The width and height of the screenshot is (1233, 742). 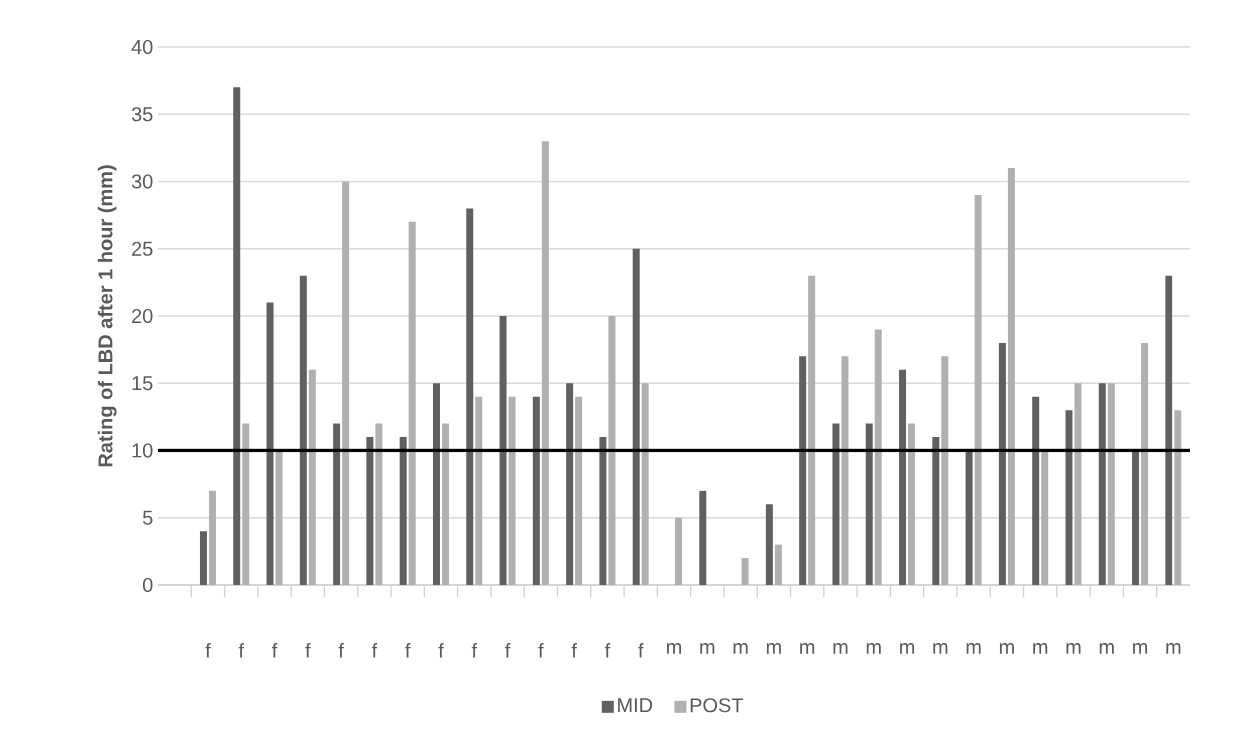 I want to click on legend-label: MID, so click(x=635, y=705).